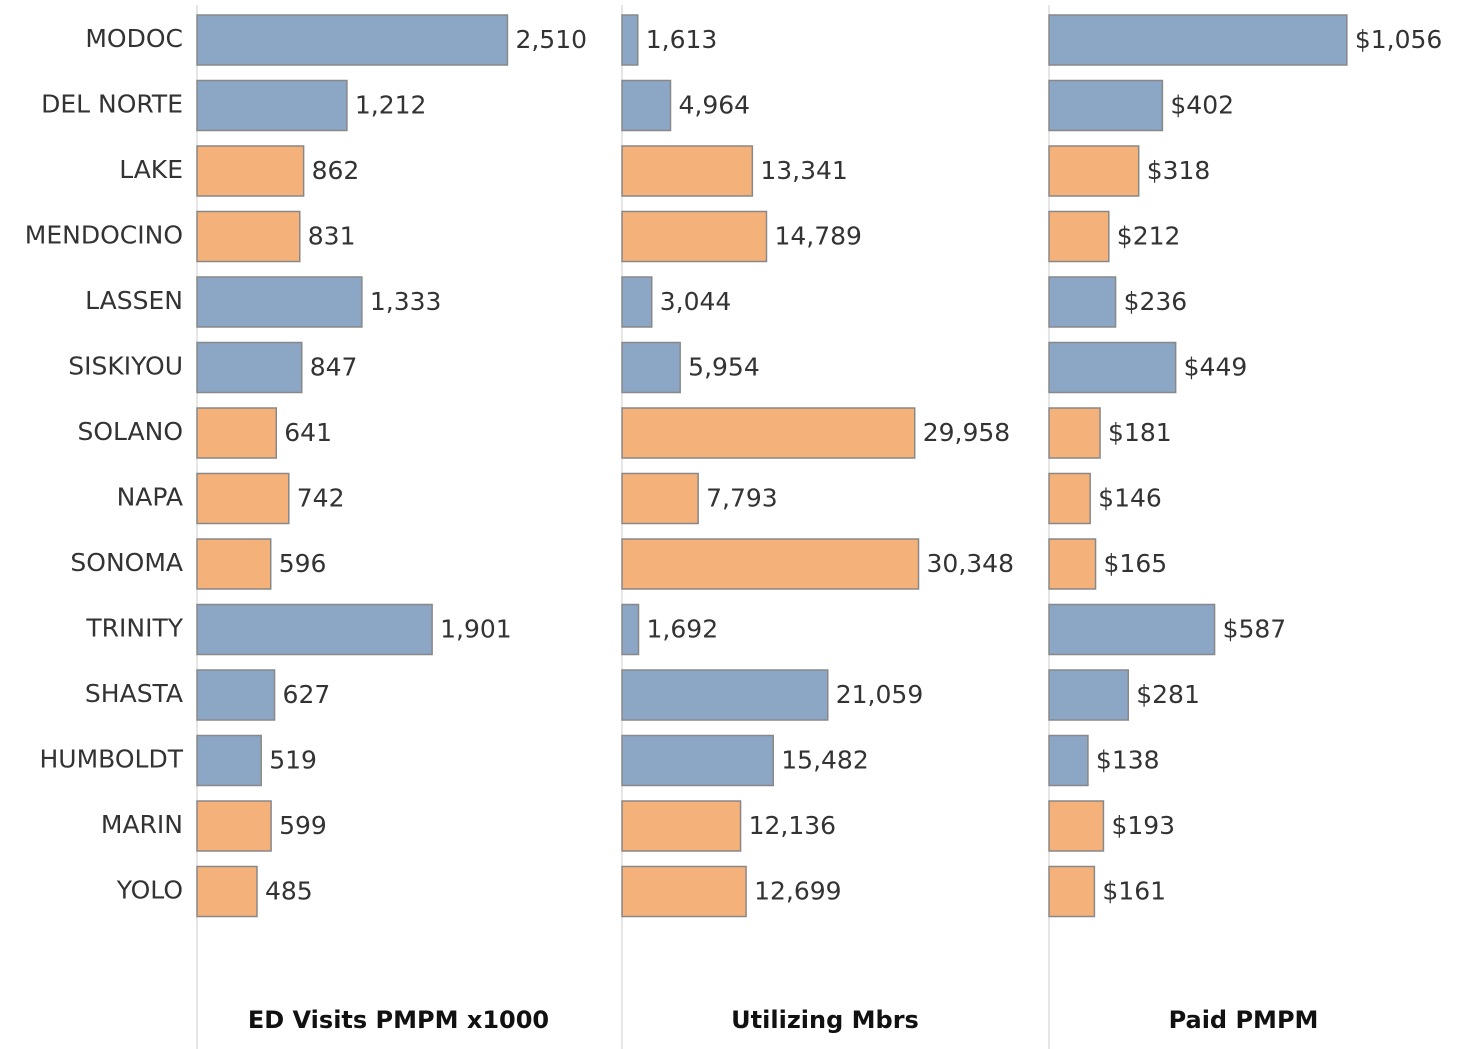  Describe the element at coordinates (817, 236) in the screenshot. I see `value-label: 14,789` at that location.